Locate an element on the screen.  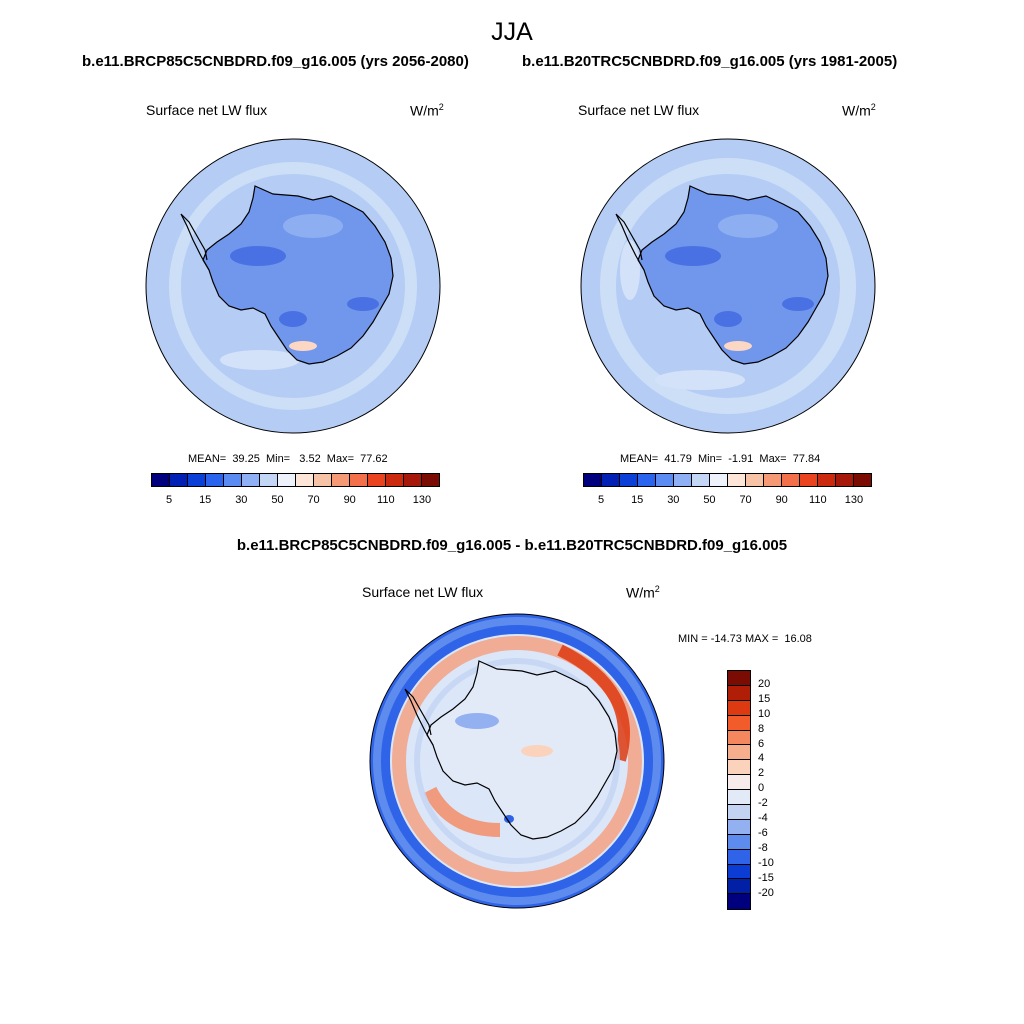
colorbar-tick-label: 2 is located at coordinates (761, 773).